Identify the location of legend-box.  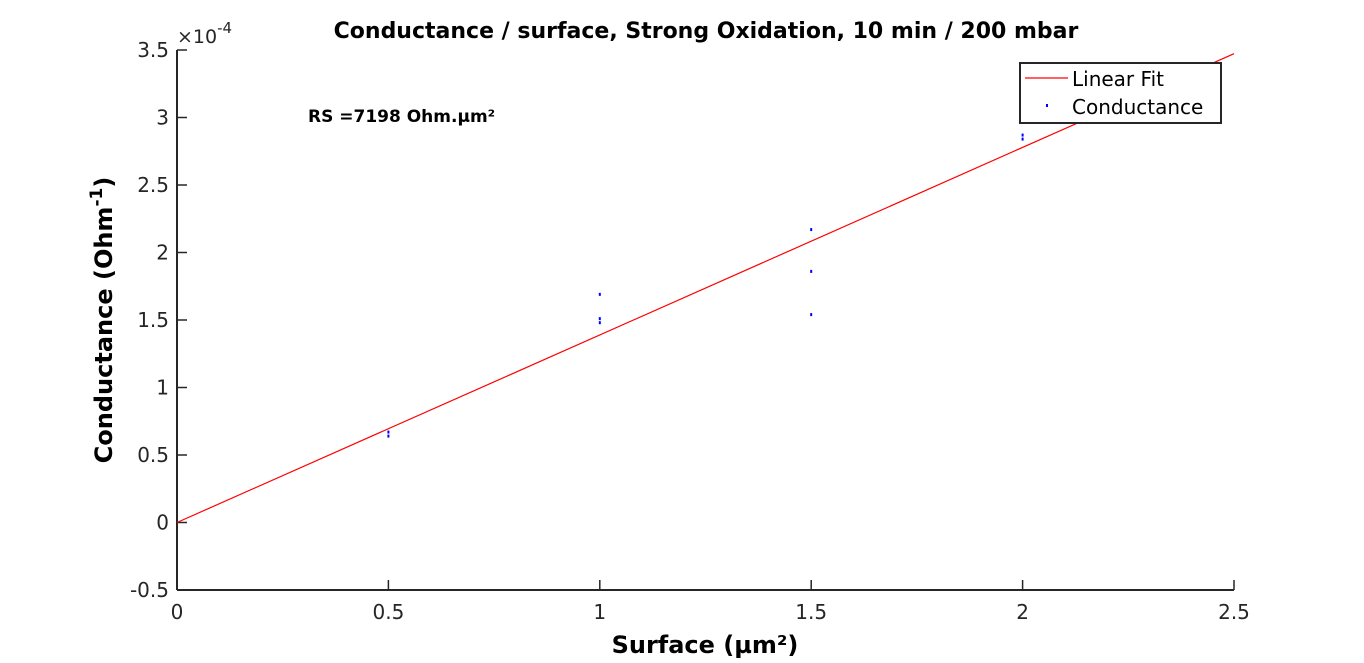
(1120, 93).